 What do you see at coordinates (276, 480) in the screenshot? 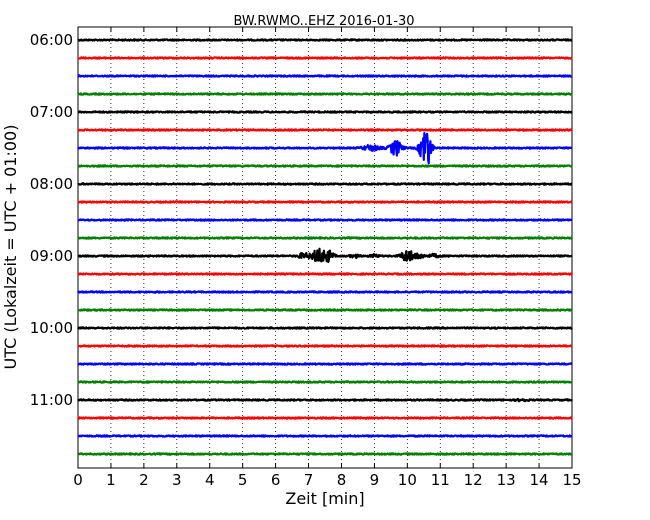
I see `x-tick-label: 6` at bounding box center [276, 480].